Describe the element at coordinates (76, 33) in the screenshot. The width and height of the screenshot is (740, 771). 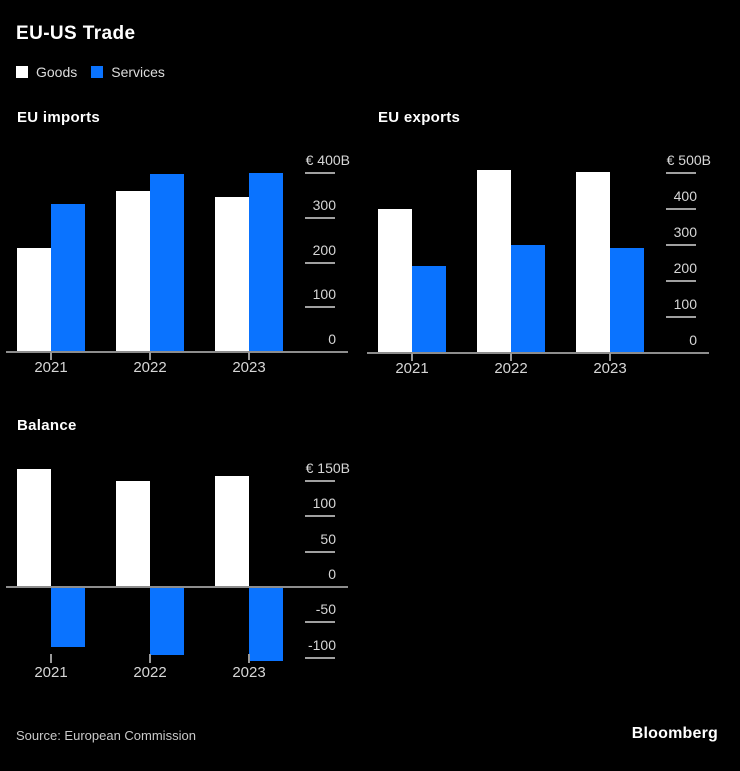
I see `figure-title: EU-US Trade` at that location.